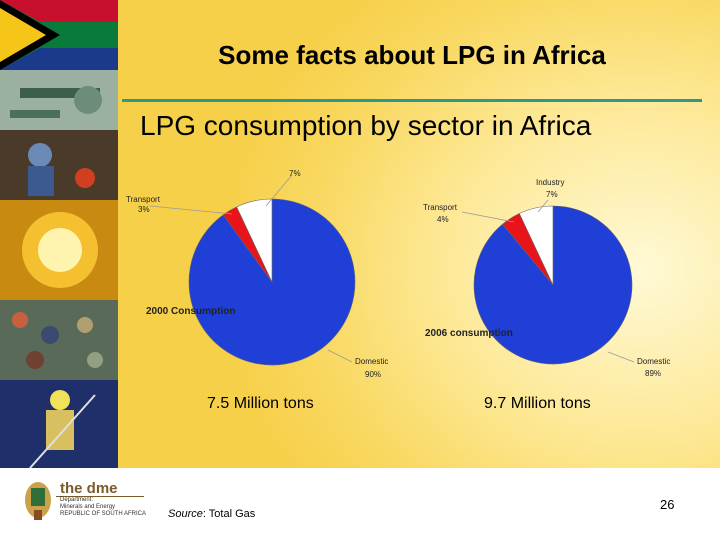 The height and width of the screenshot is (540, 720). I want to click on flame-photo, so click(59, 250).